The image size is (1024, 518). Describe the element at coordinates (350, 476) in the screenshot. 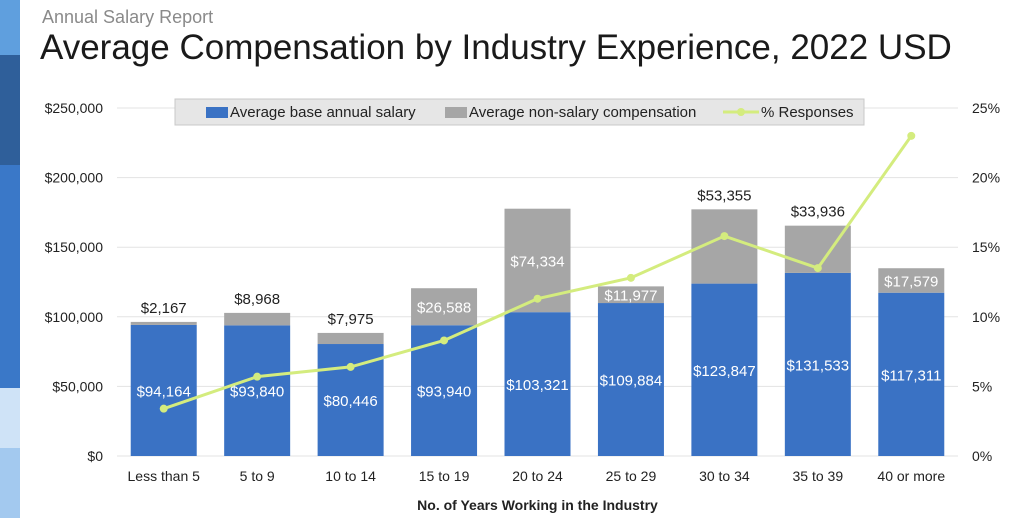

I see `x-tick-label: 10 to 14` at that location.